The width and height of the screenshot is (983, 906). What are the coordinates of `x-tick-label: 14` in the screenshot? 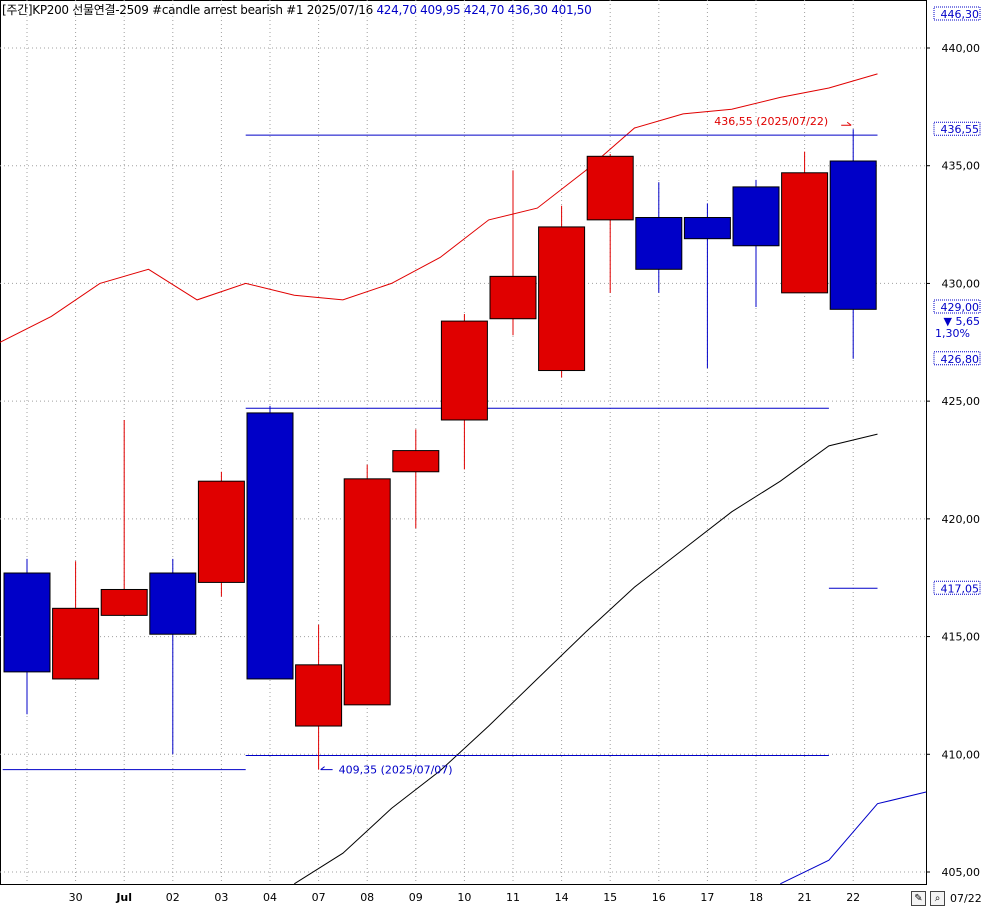 It's located at (562, 897).